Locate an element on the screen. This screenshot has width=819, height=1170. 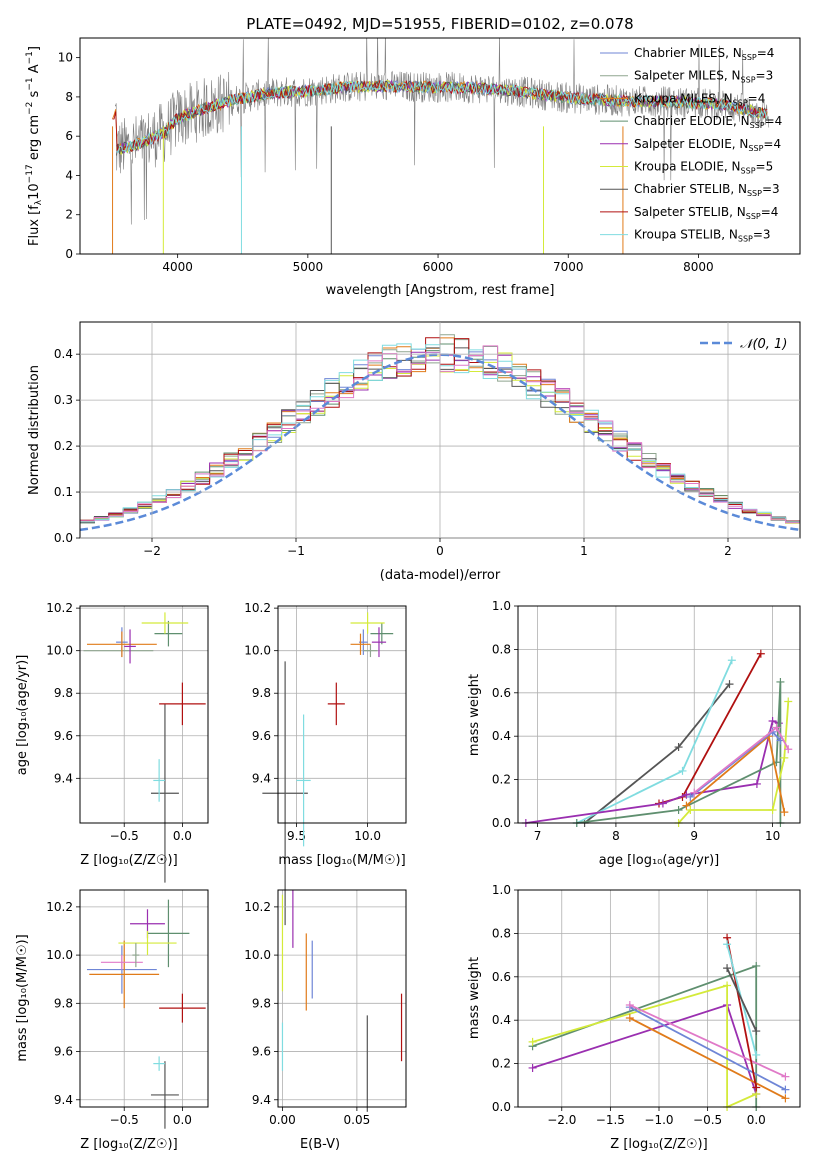
legend-label-chabrier_stelib: Chabrier STELIB, NSSP=3 is located at coordinates (707, 190).